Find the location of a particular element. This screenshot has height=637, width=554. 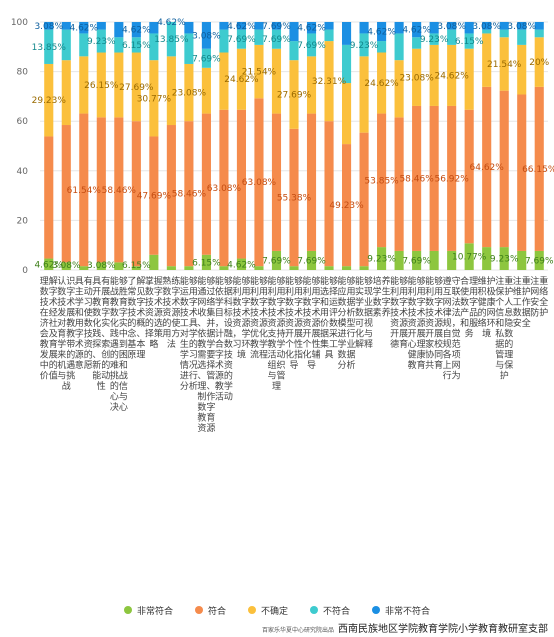

data-label: 58.46% is located at coordinates (189, 195).